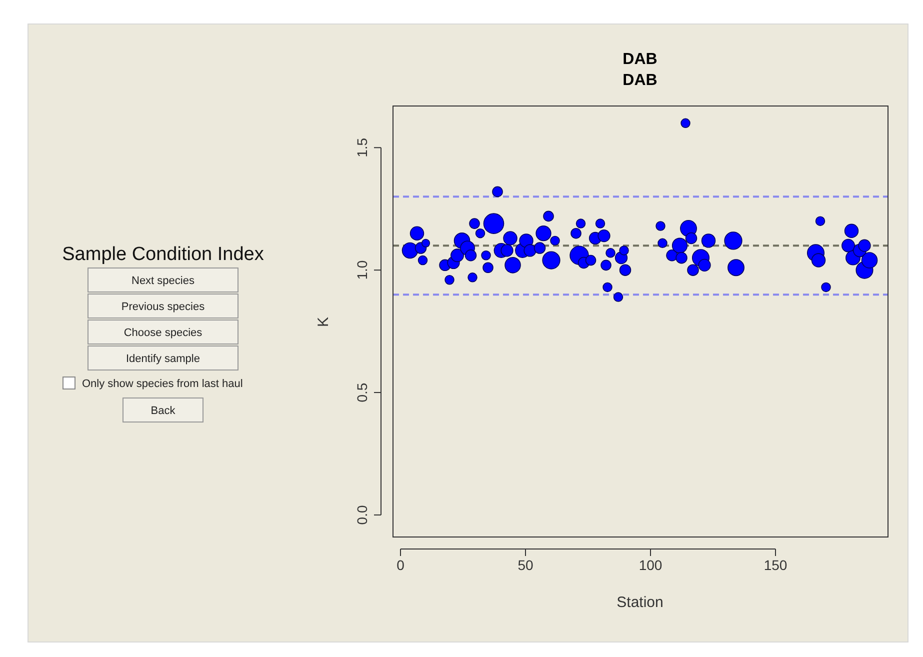 This screenshot has height=657, width=923. What do you see at coordinates (362, 148) in the screenshot?
I see `y-tick-label: 1.5` at bounding box center [362, 148].